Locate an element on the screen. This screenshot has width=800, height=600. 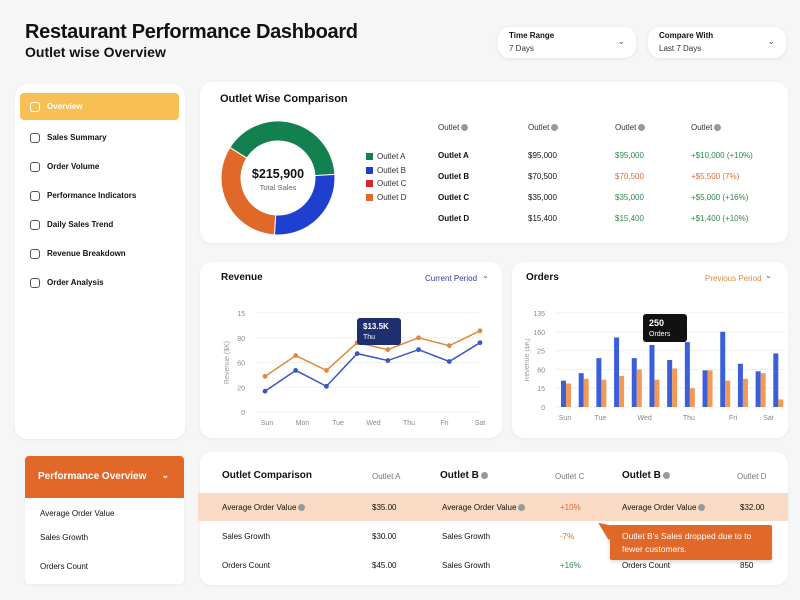
sidebar-item-order-volume: Order Volume is located at coordinates (99, 166).